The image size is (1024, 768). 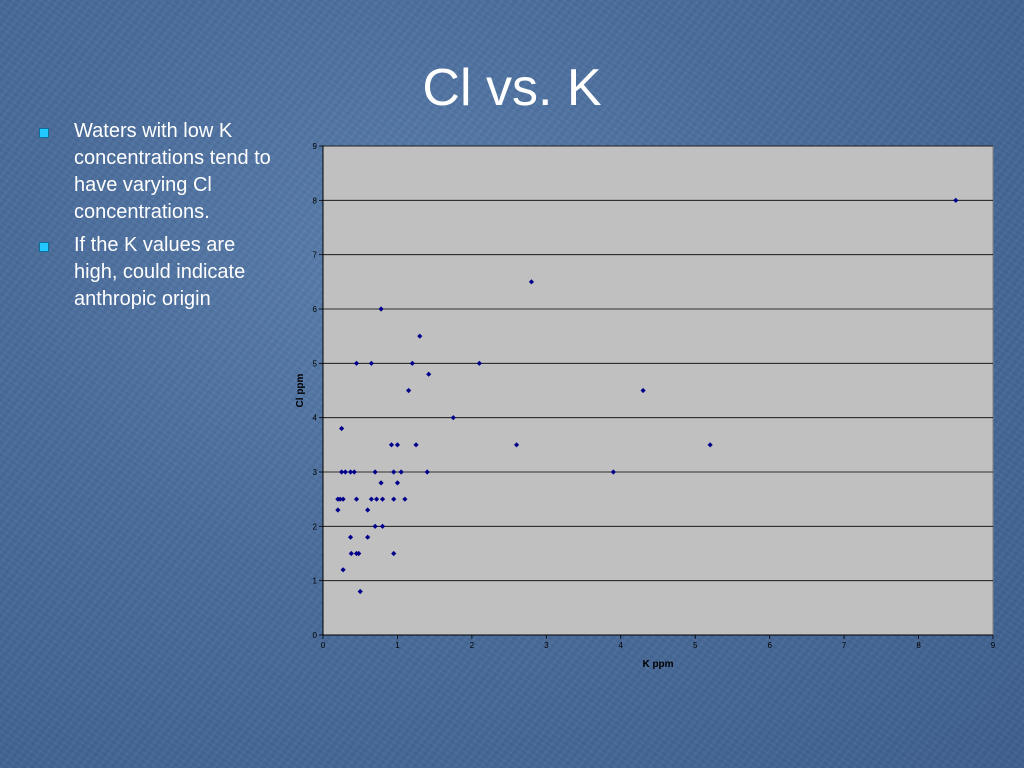 I want to click on y-axis-label: Cl ppm, so click(x=300, y=390).